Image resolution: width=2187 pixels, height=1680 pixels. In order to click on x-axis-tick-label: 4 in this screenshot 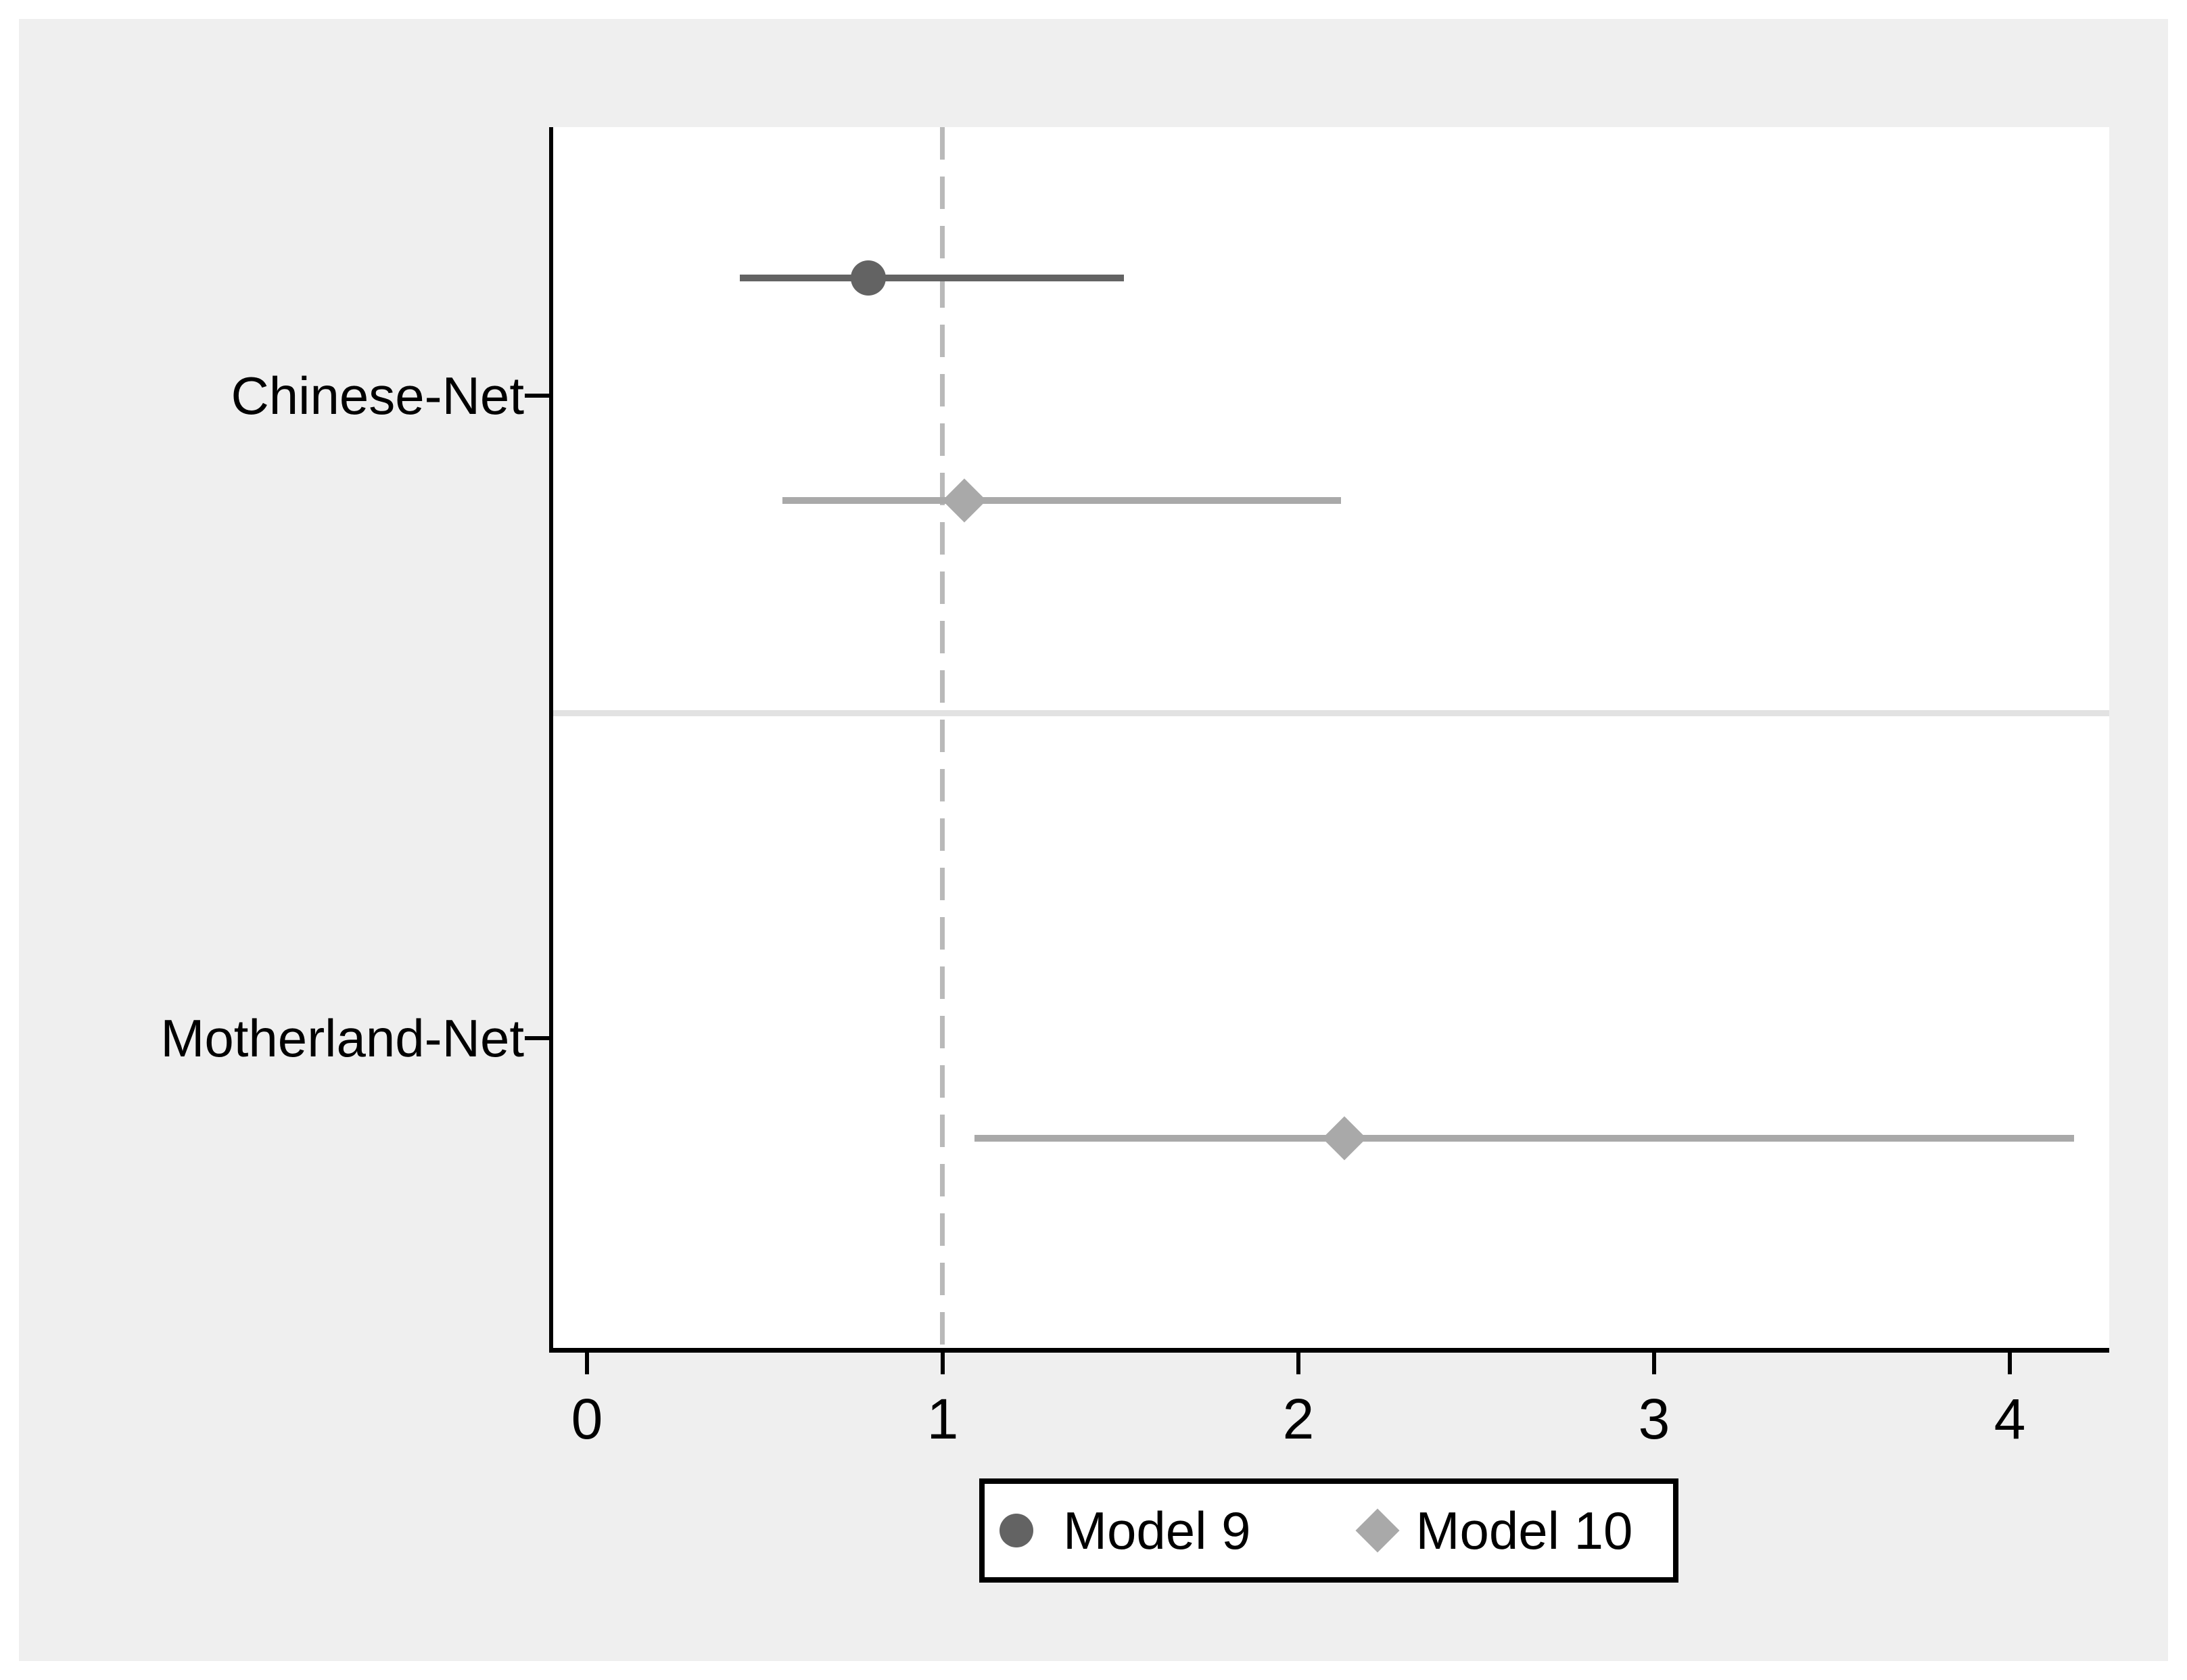, I will do `click(2010, 1419)`.